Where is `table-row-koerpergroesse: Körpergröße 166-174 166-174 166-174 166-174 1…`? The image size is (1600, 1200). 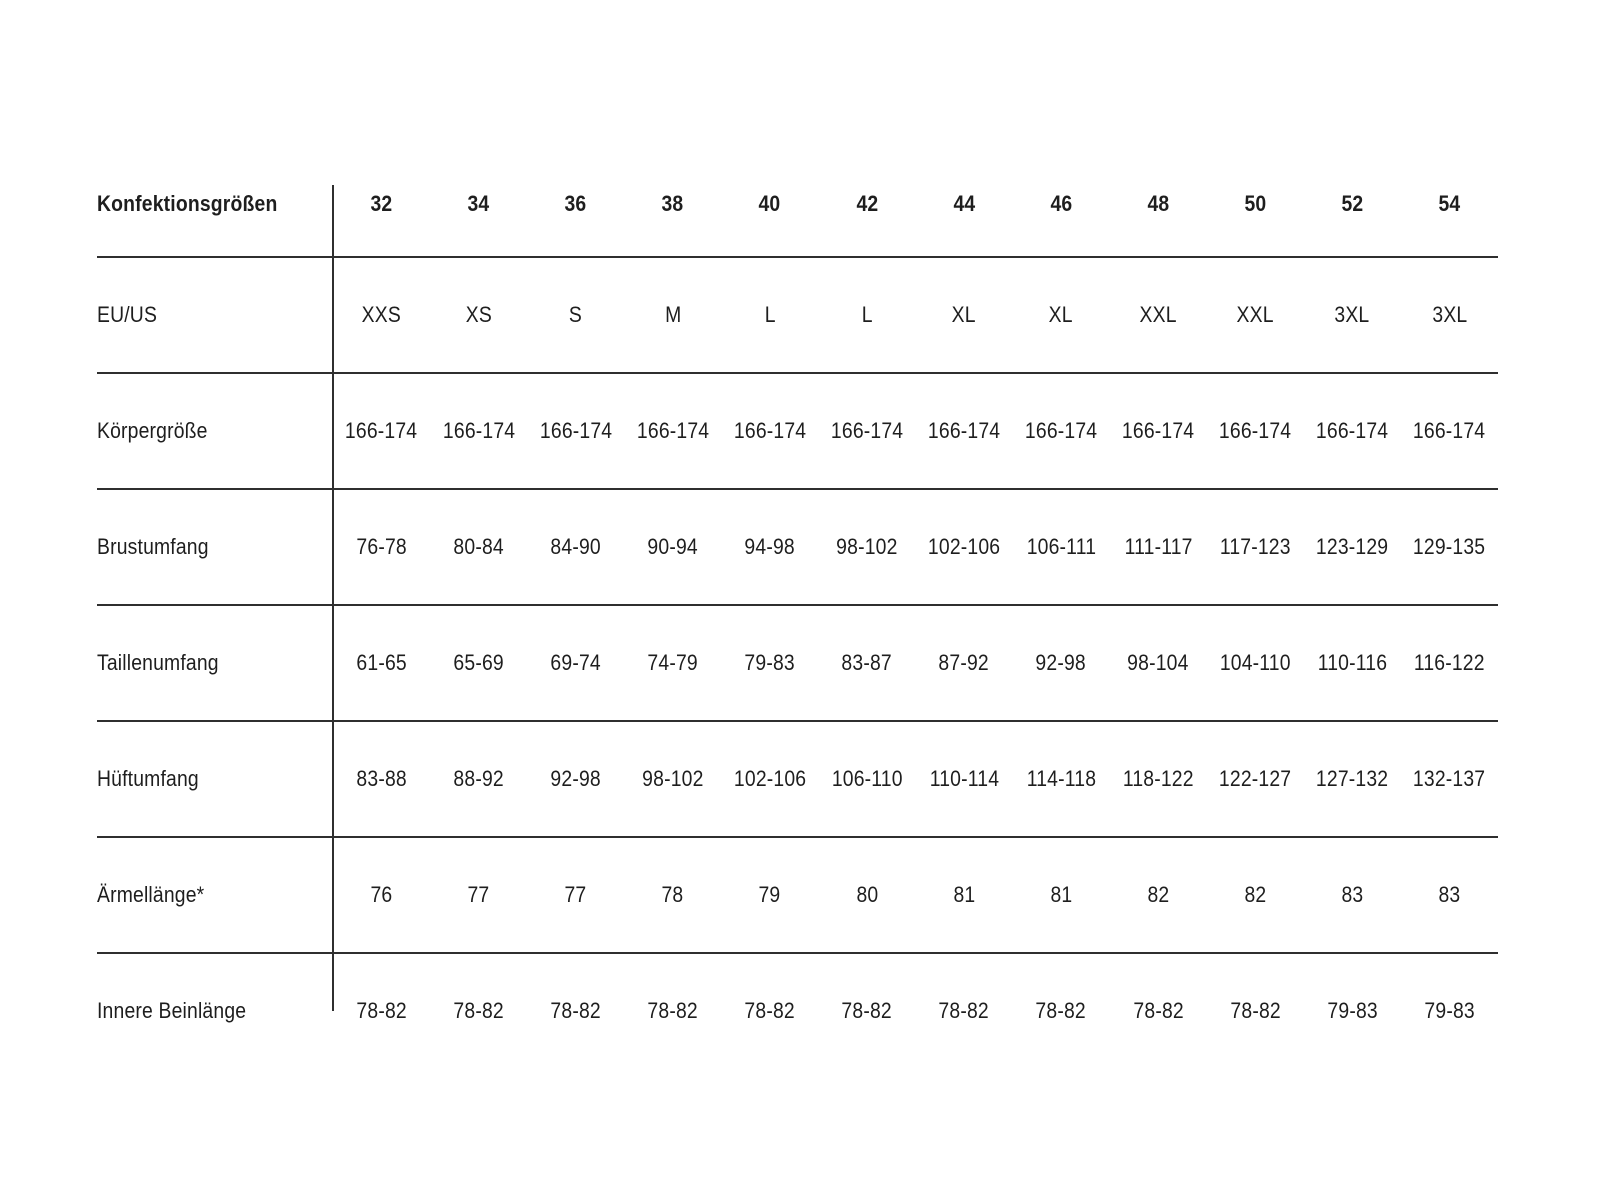
table-row-koerpergroesse: Körpergröße 166-174 166-174 166-174 166-174 1… is located at coordinates (797, 432).